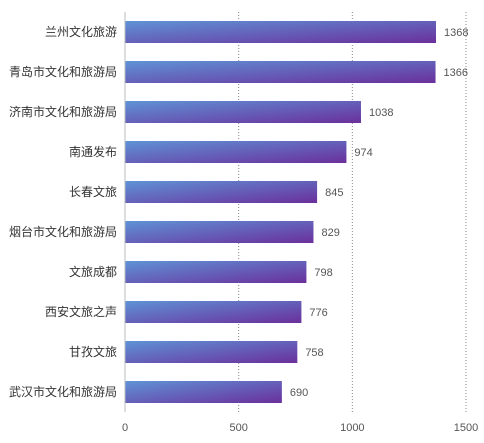 This screenshot has height=443, width=484. I want to click on value-label: 1366, so click(456, 73).